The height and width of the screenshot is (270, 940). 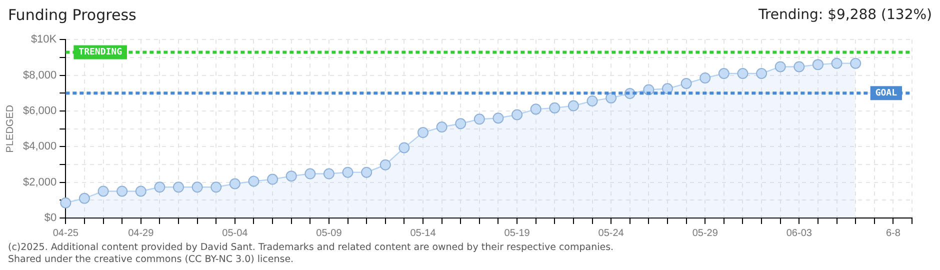 What do you see at coordinates (845, 15) in the screenshot?
I see `chart-subtitle: Trending: $9,288 (132%)` at bounding box center [845, 15].